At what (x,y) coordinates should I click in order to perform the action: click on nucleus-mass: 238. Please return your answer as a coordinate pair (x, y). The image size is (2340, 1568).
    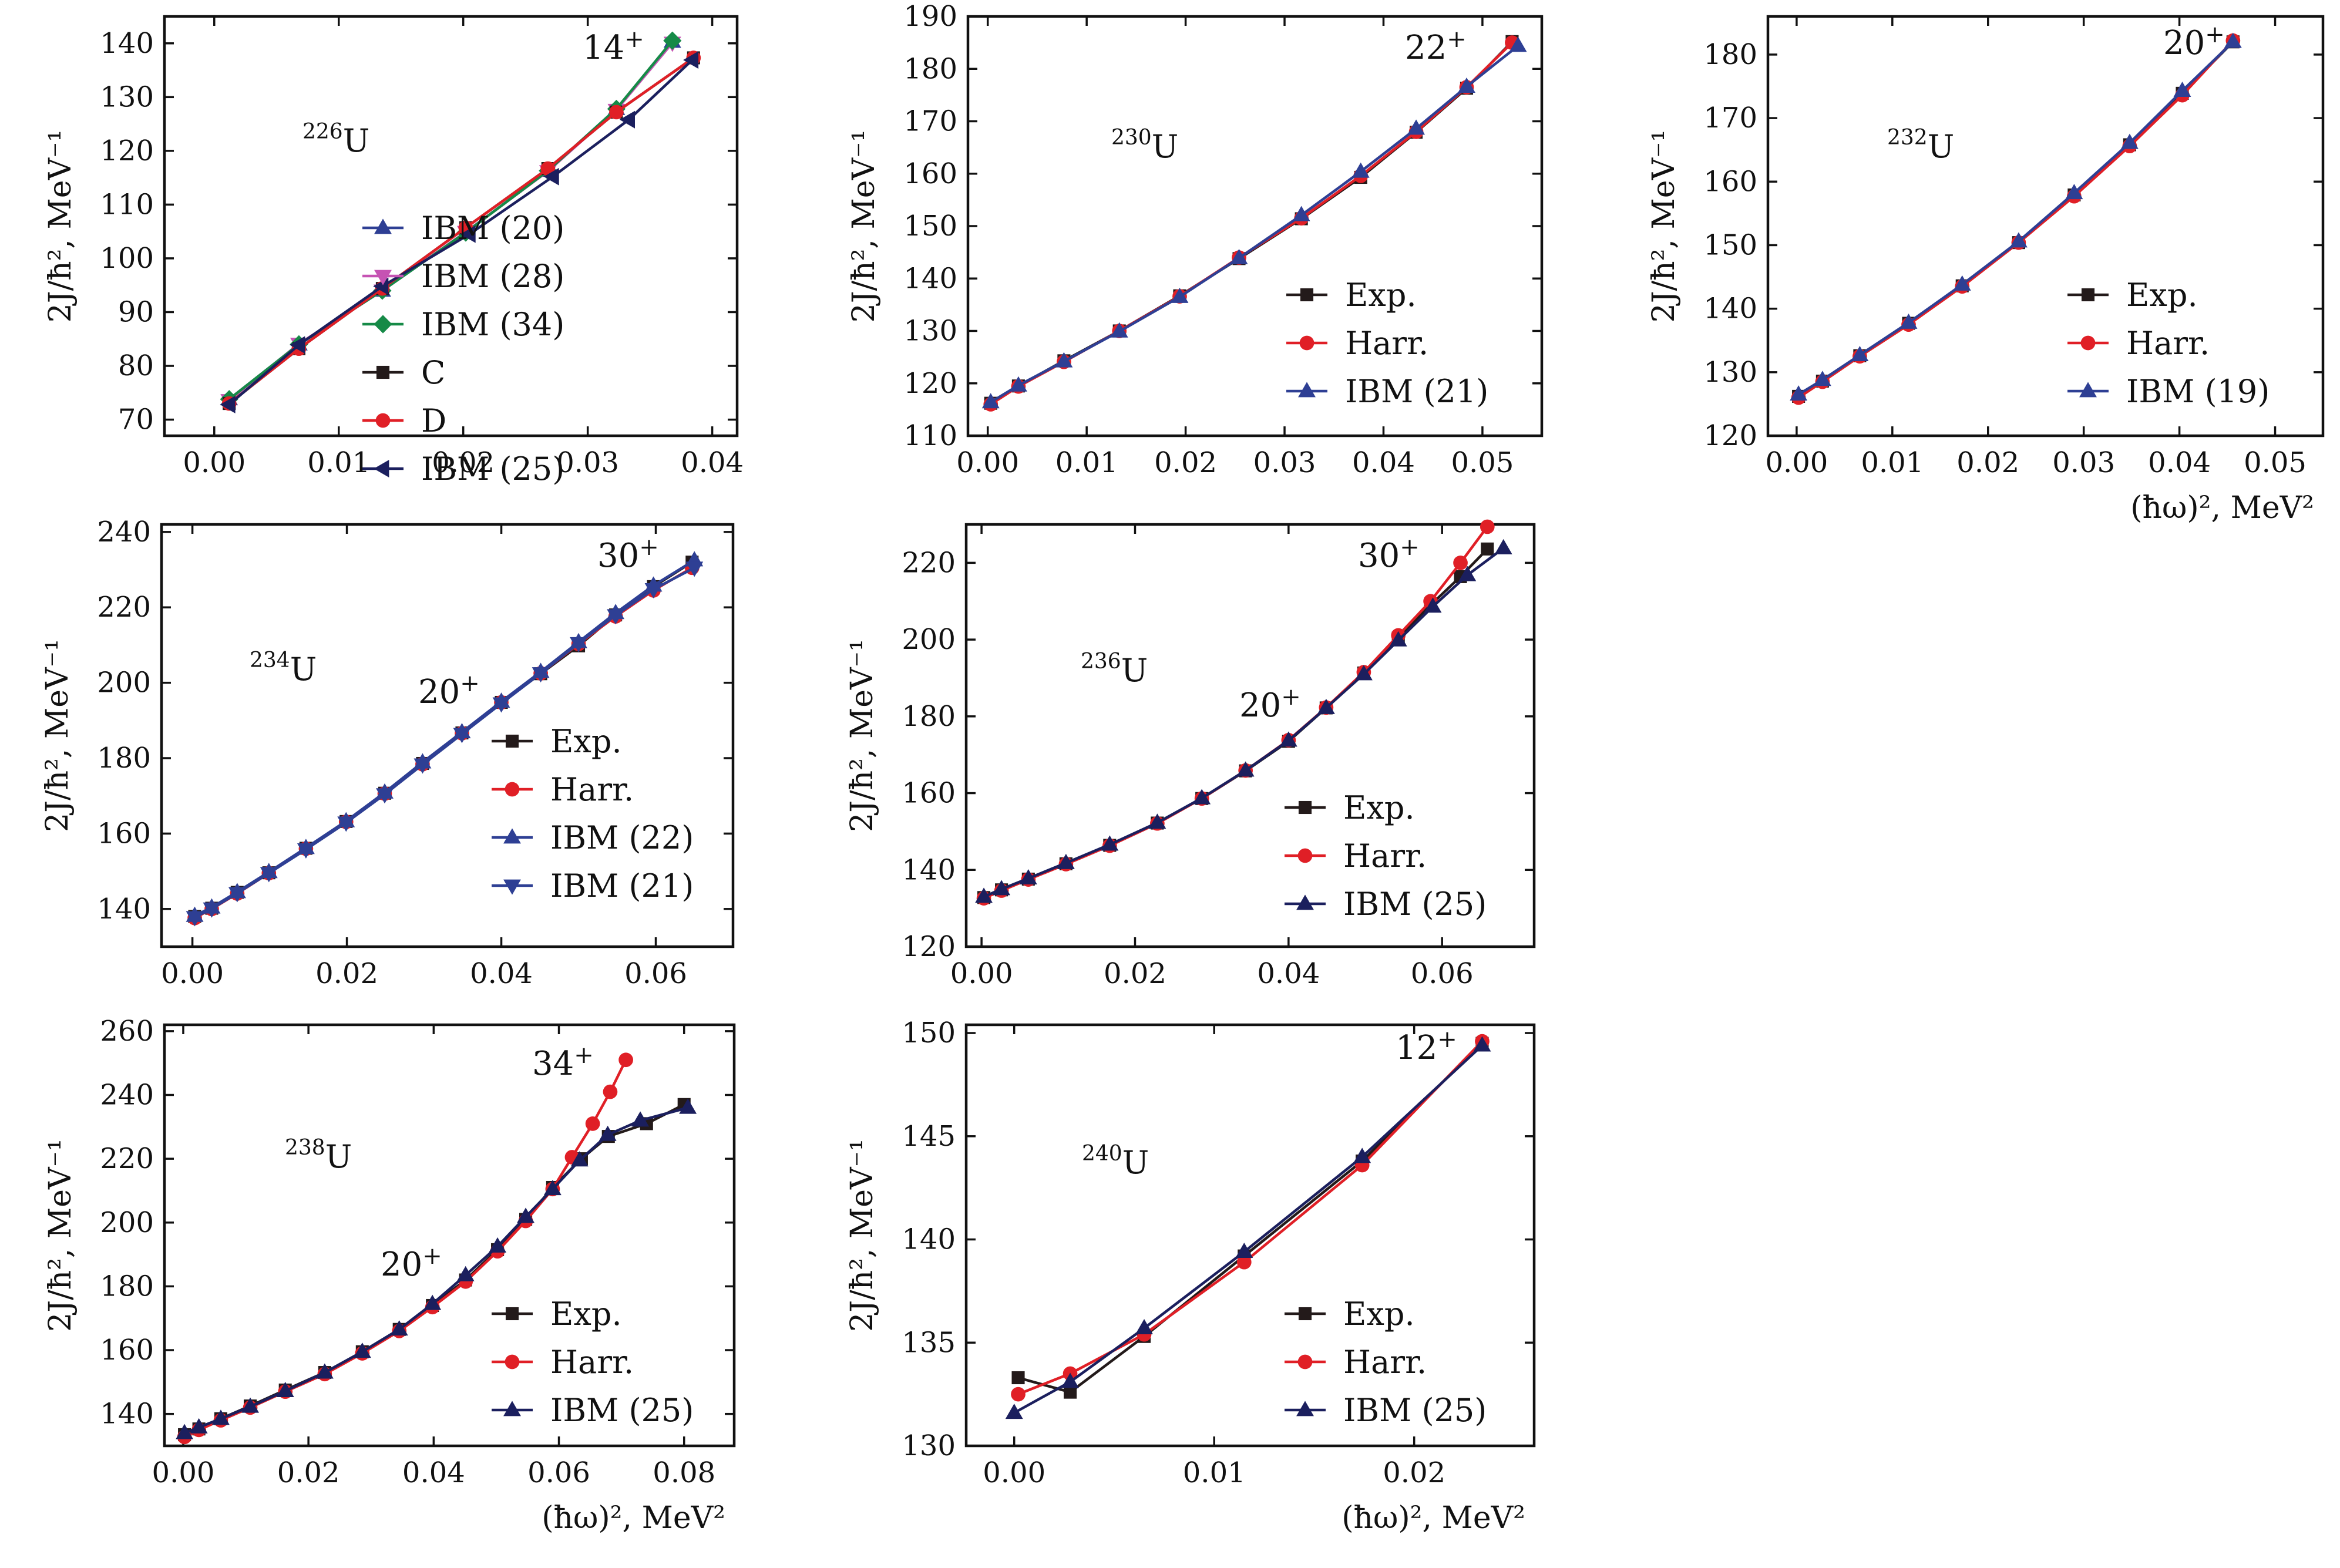
    Looking at the image, I should click on (305, 1148).